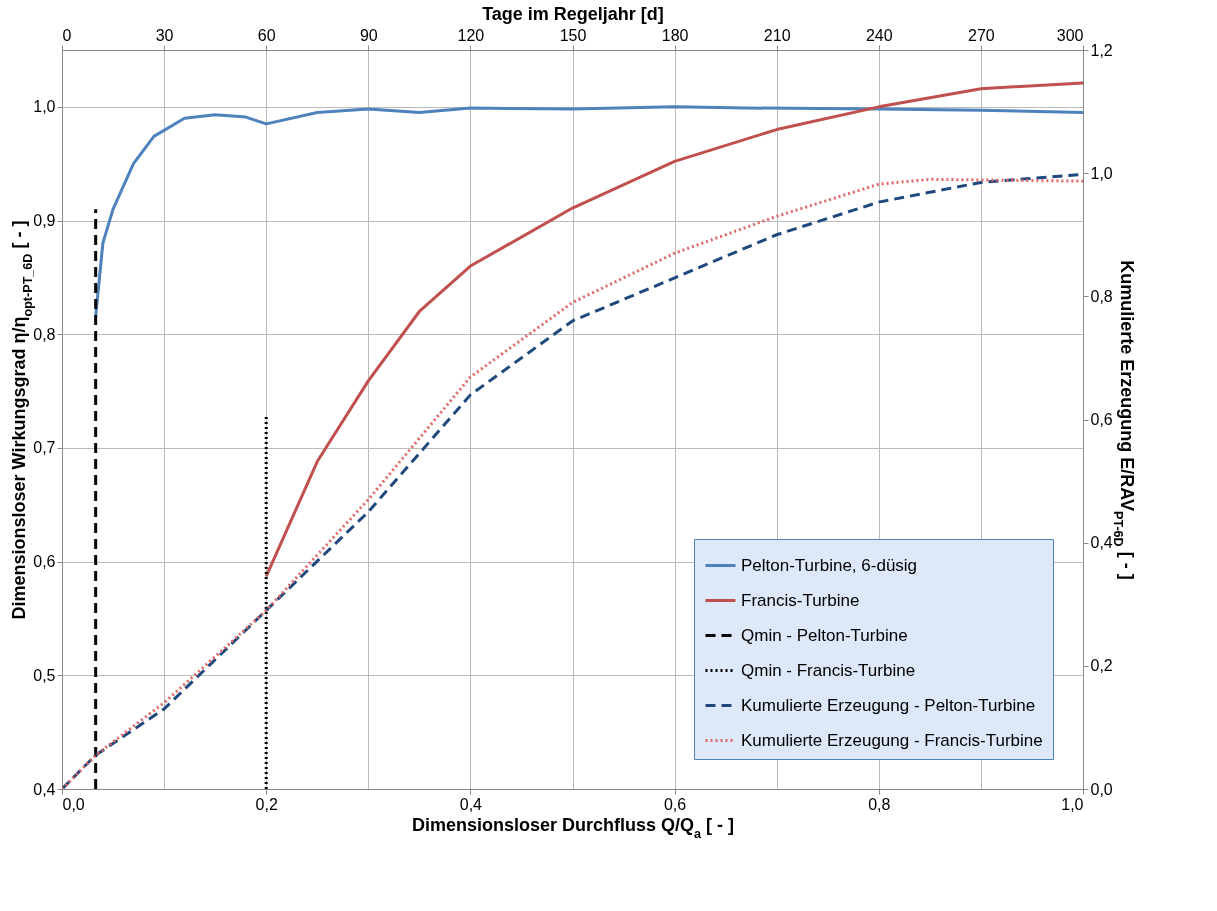 The width and height of the screenshot is (1217, 911). Describe the element at coordinates (164, 35) in the screenshot. I see `x2-tick-label: 30` at that location.